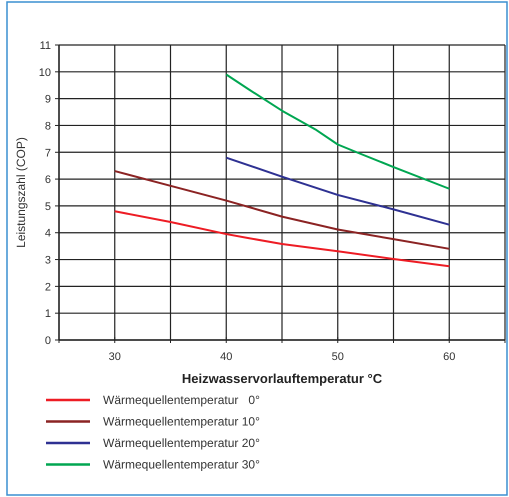 The height and width of the screenshot is (497, 509). I want to click on y-tick-label: 4, so click(47, 234).